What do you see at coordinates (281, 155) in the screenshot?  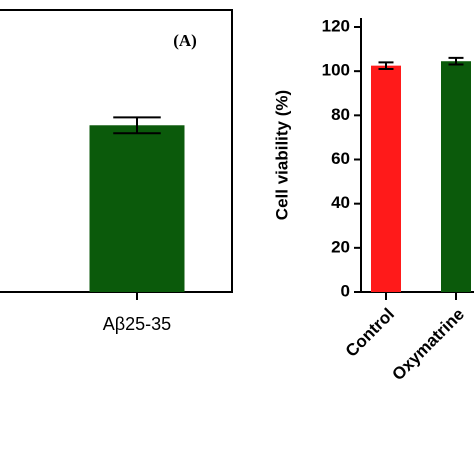 I see `y-axis-label: Cell viability (%)` at bounding box center [281, 155].